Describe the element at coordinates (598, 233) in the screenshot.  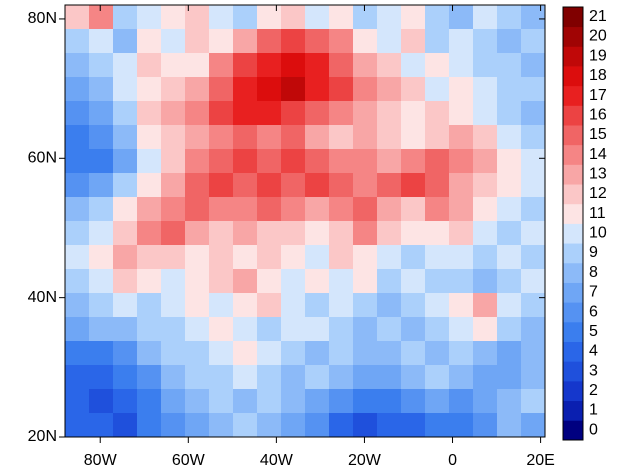
I see `colorbar-label: 10` at that location.